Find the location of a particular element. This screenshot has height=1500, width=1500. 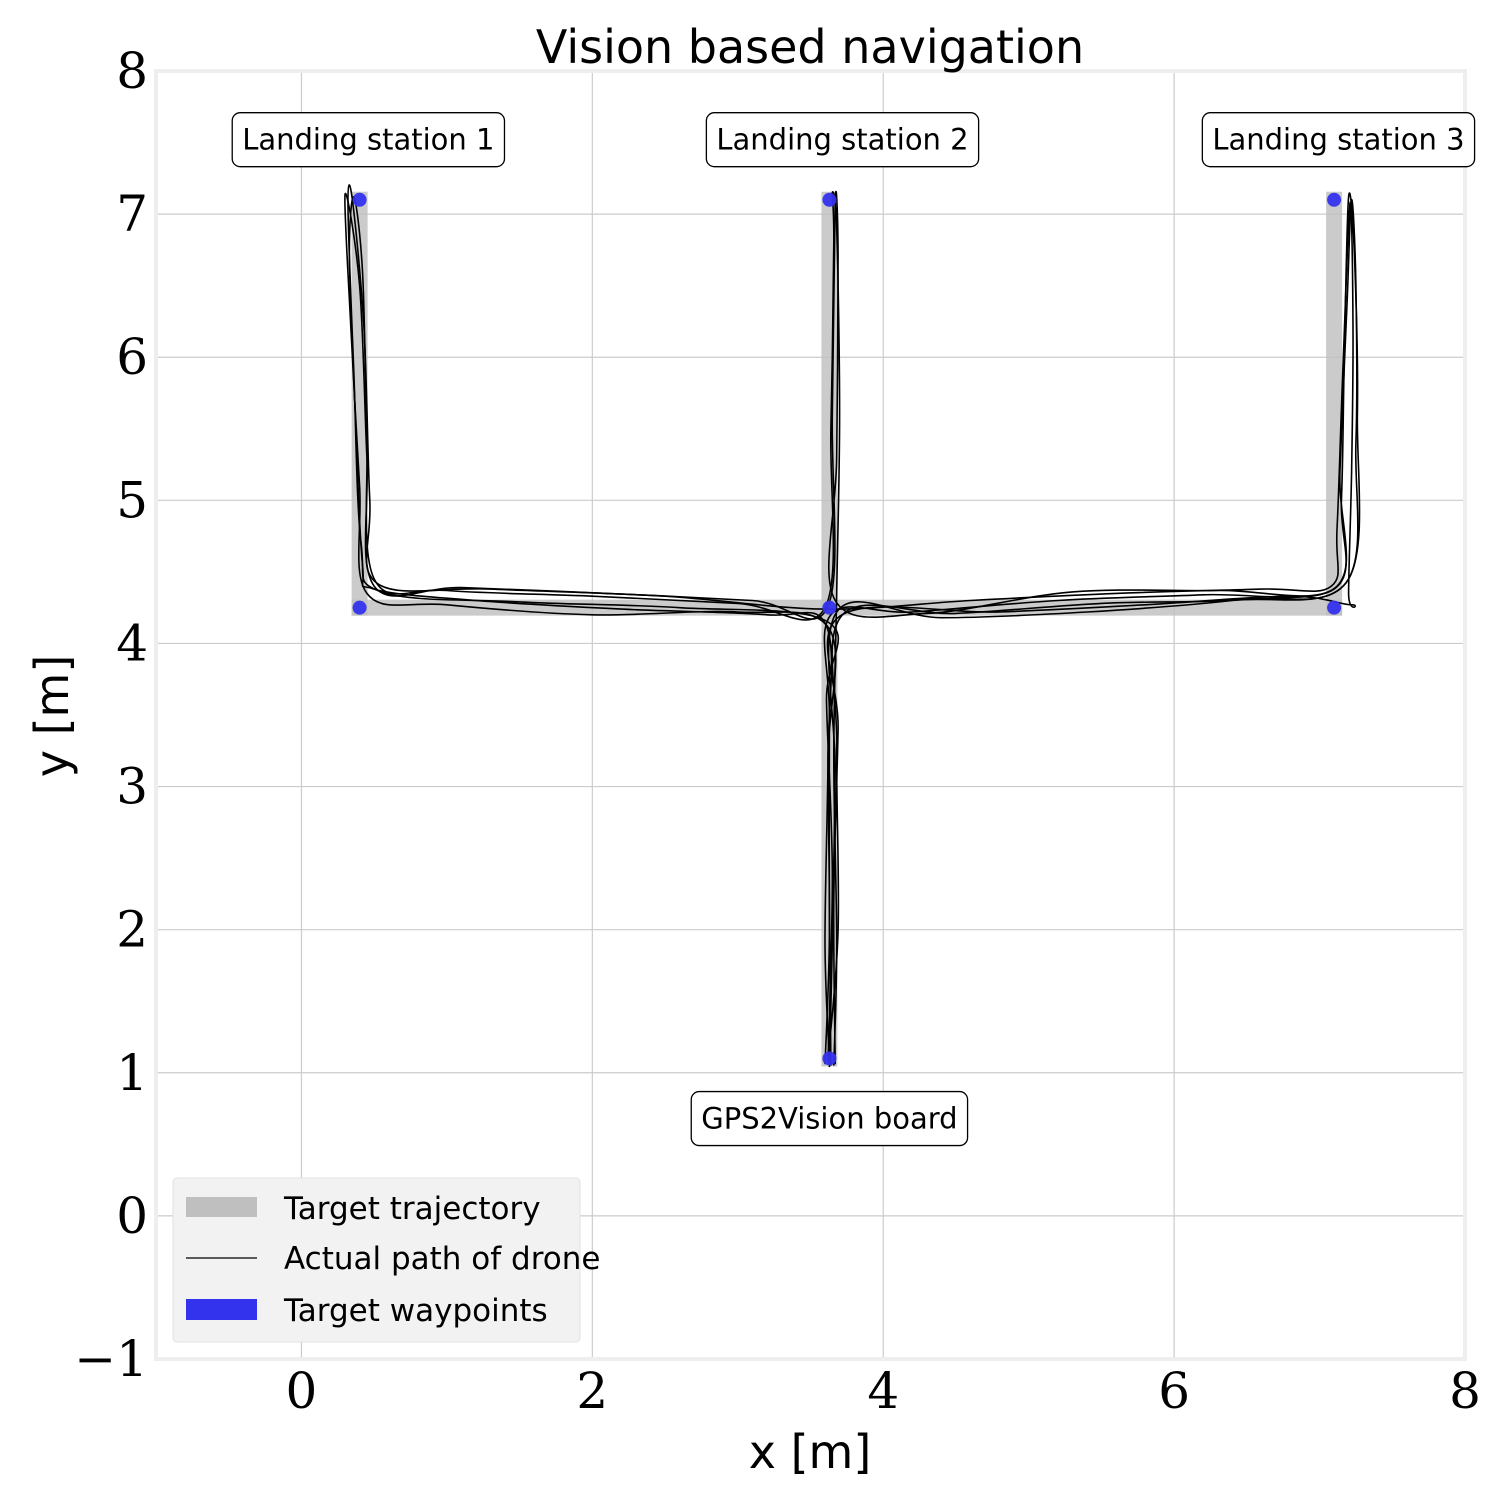

y-tick-label: 0 is located at coordinates (132, 1216).